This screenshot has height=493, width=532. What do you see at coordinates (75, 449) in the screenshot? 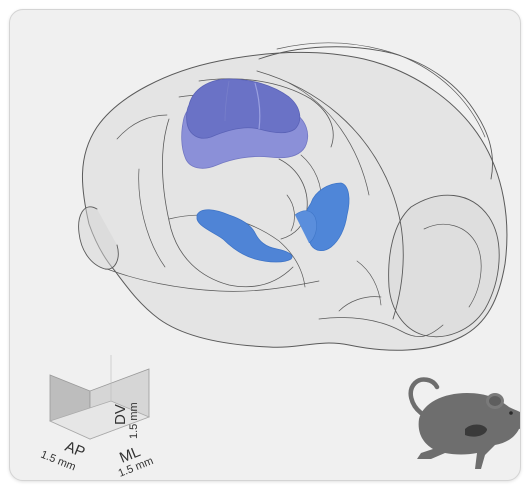
I see `scale-ap-label: AP` at bounding box center [75, 449].